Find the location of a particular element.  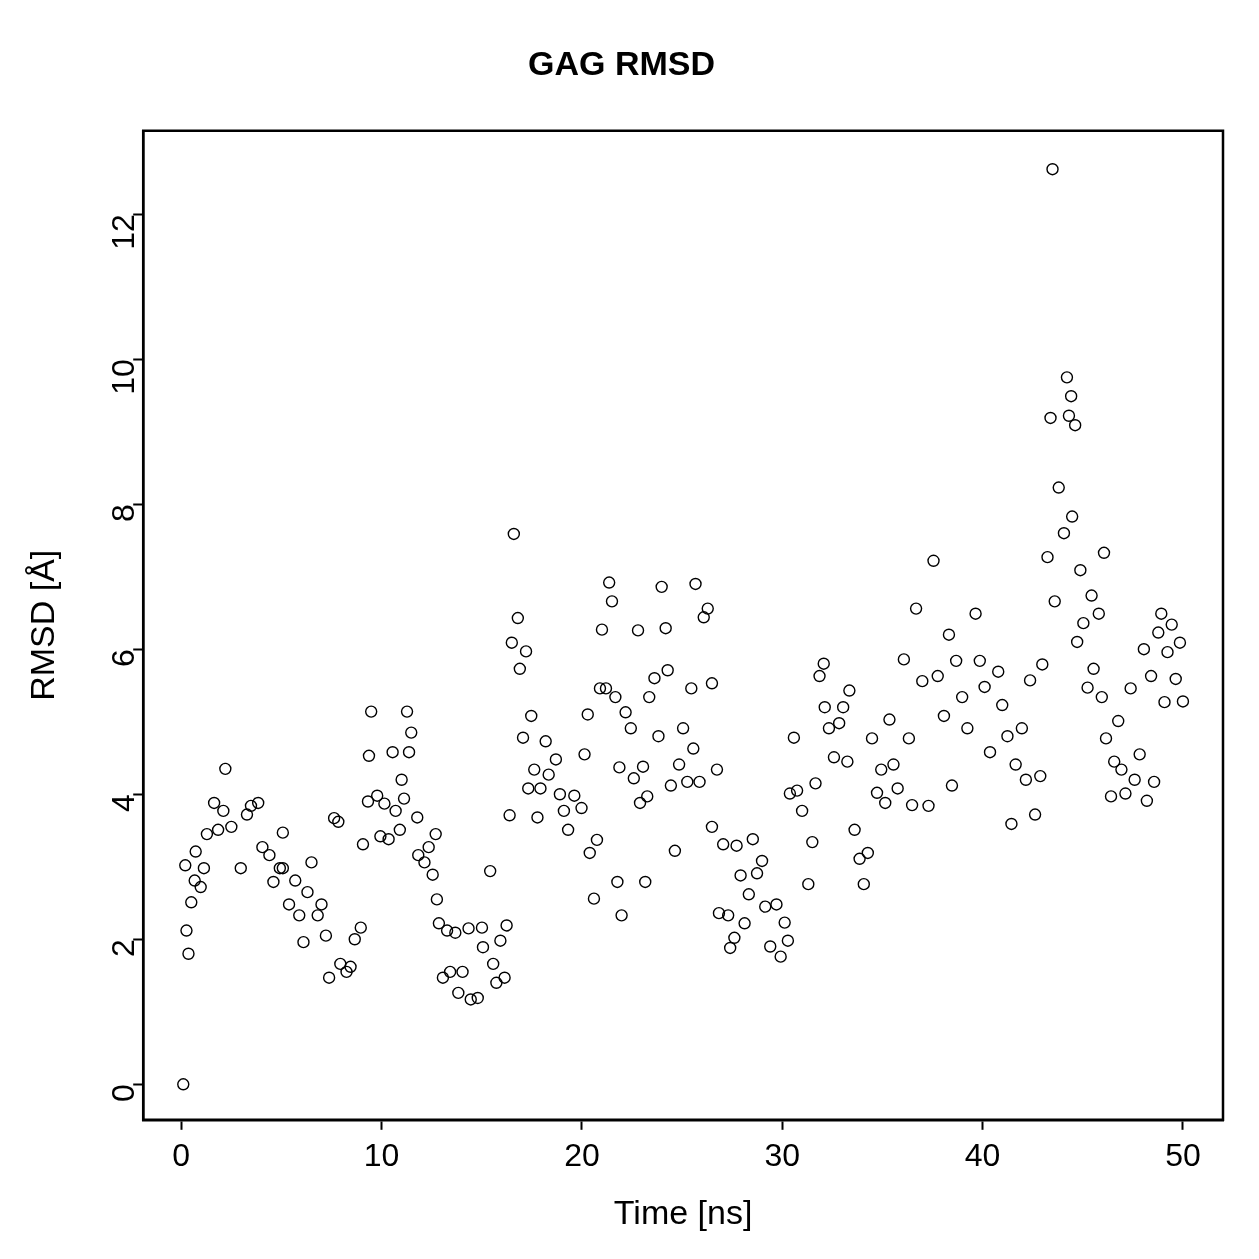

x-tick-label: 0 is located at coordinates (181, 1154).